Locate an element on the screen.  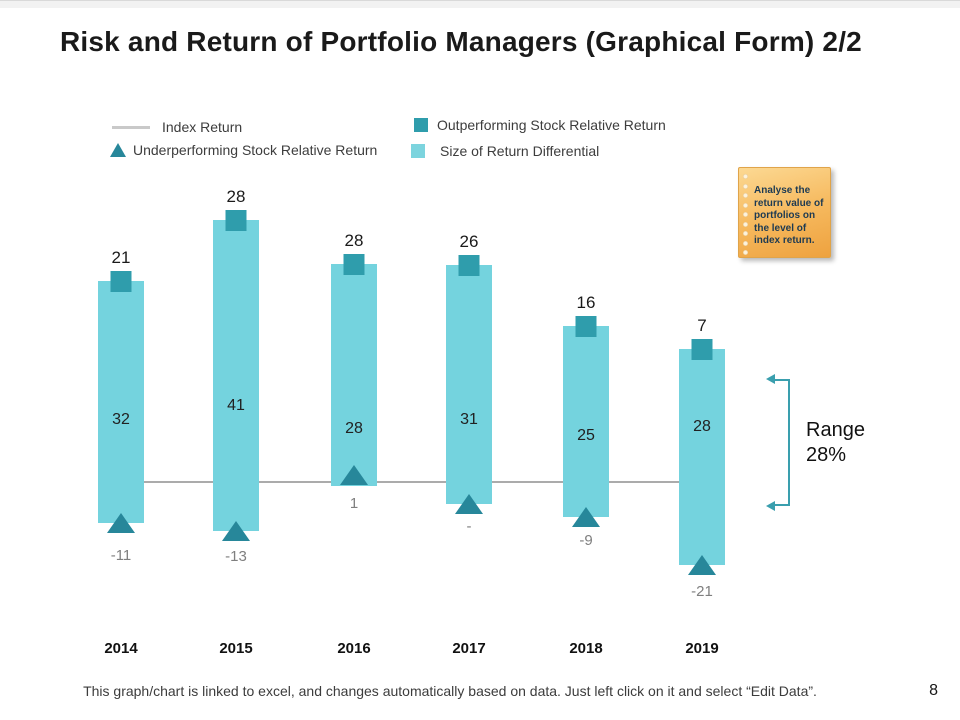
bottom-value-label: -9 is located at coordinates (586, 540).